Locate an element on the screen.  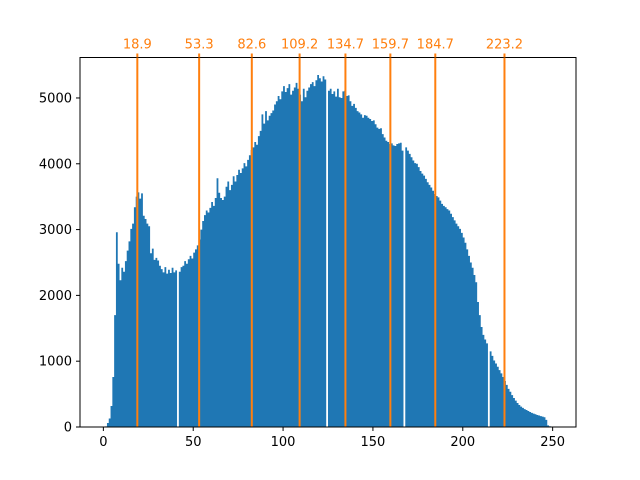
top-tick-label: 134.7 is located at coordinates (345, 45).